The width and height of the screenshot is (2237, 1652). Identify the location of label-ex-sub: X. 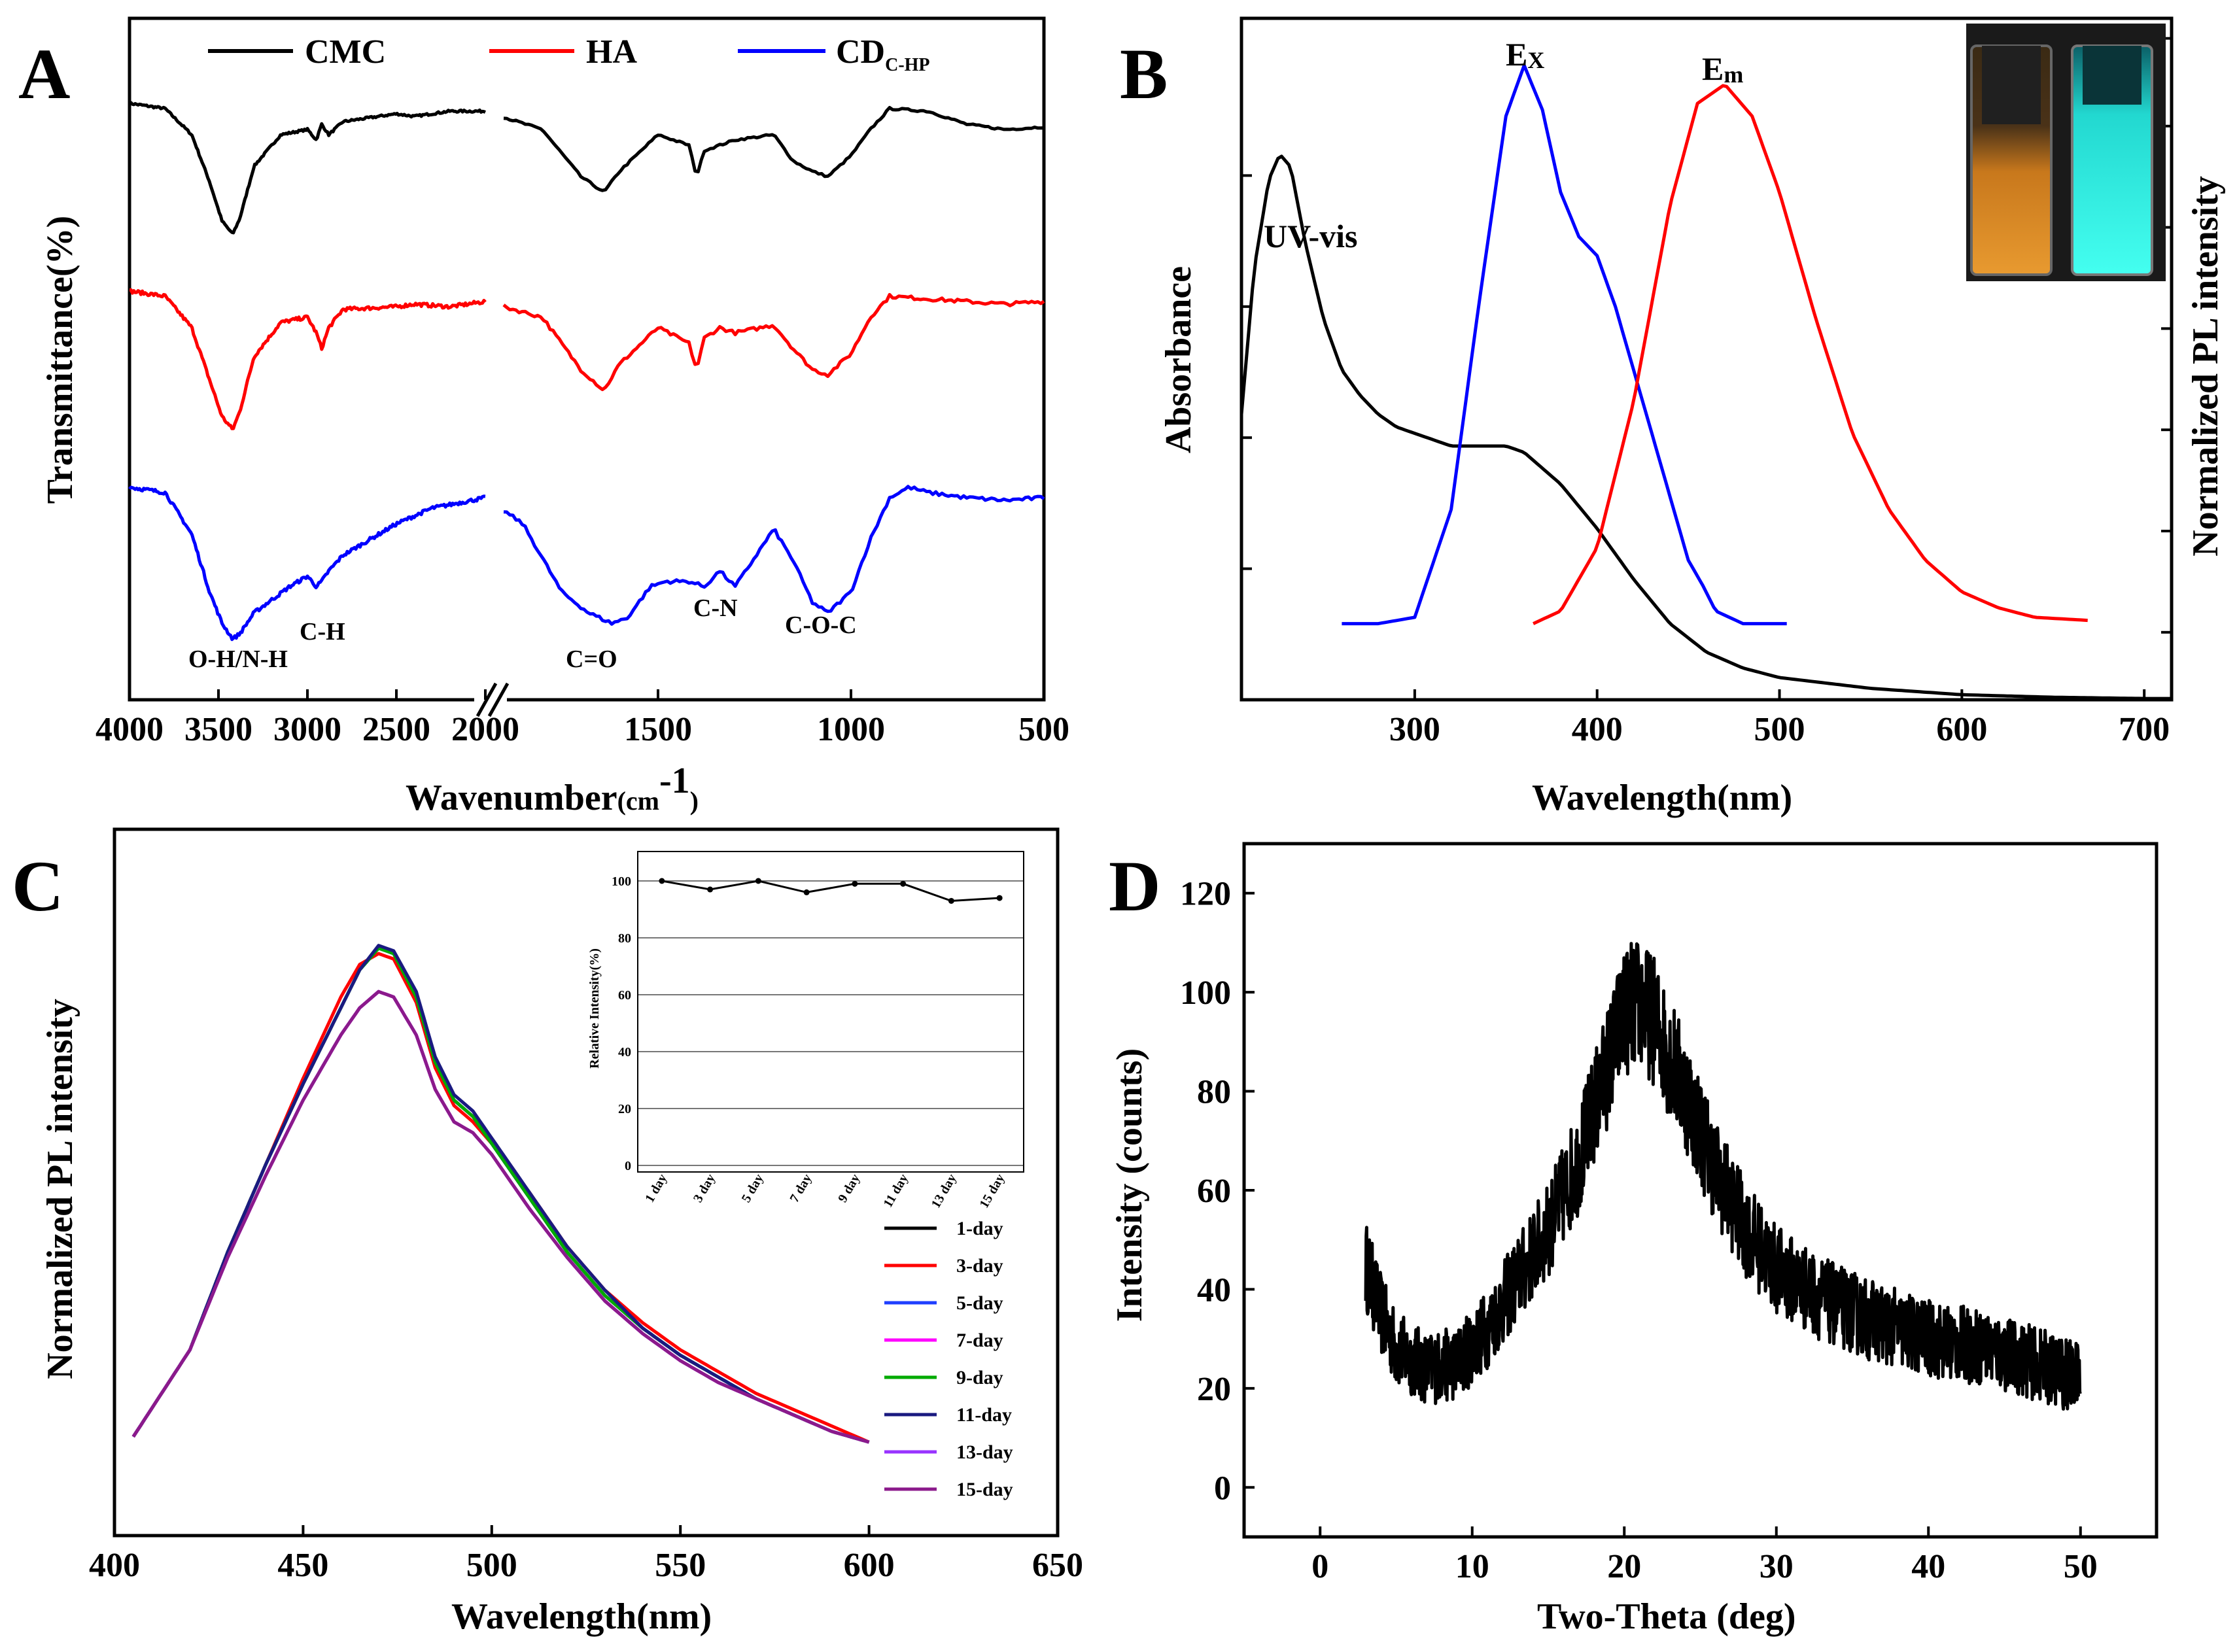
(1535, 60).